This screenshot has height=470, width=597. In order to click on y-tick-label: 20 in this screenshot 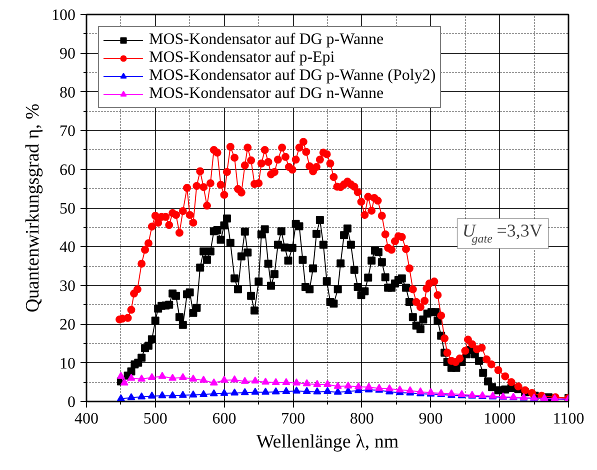, I will do `click(68, 325)`.